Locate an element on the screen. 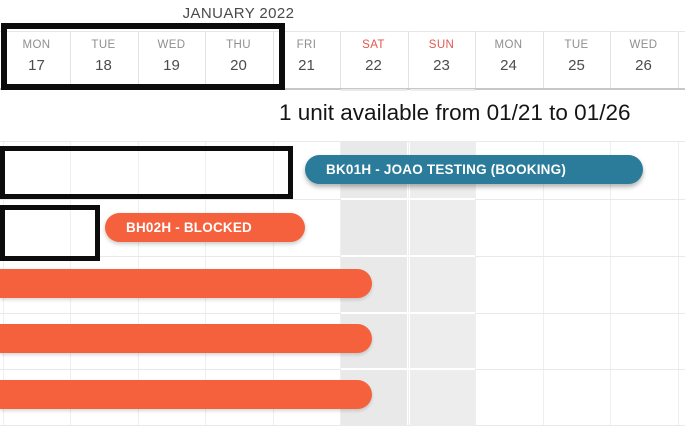 This screenshot has height=426, width=685. day-header-wed19: WED 19 is located at coordinates (171, 60).